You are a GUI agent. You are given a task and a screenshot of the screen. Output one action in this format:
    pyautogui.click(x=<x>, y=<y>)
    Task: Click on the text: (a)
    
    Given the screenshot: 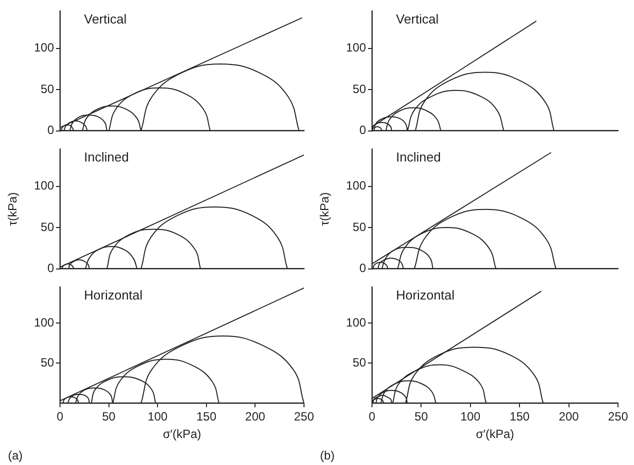 What is the action you would take?
    pyautogui.click(x=15, y=455)
    